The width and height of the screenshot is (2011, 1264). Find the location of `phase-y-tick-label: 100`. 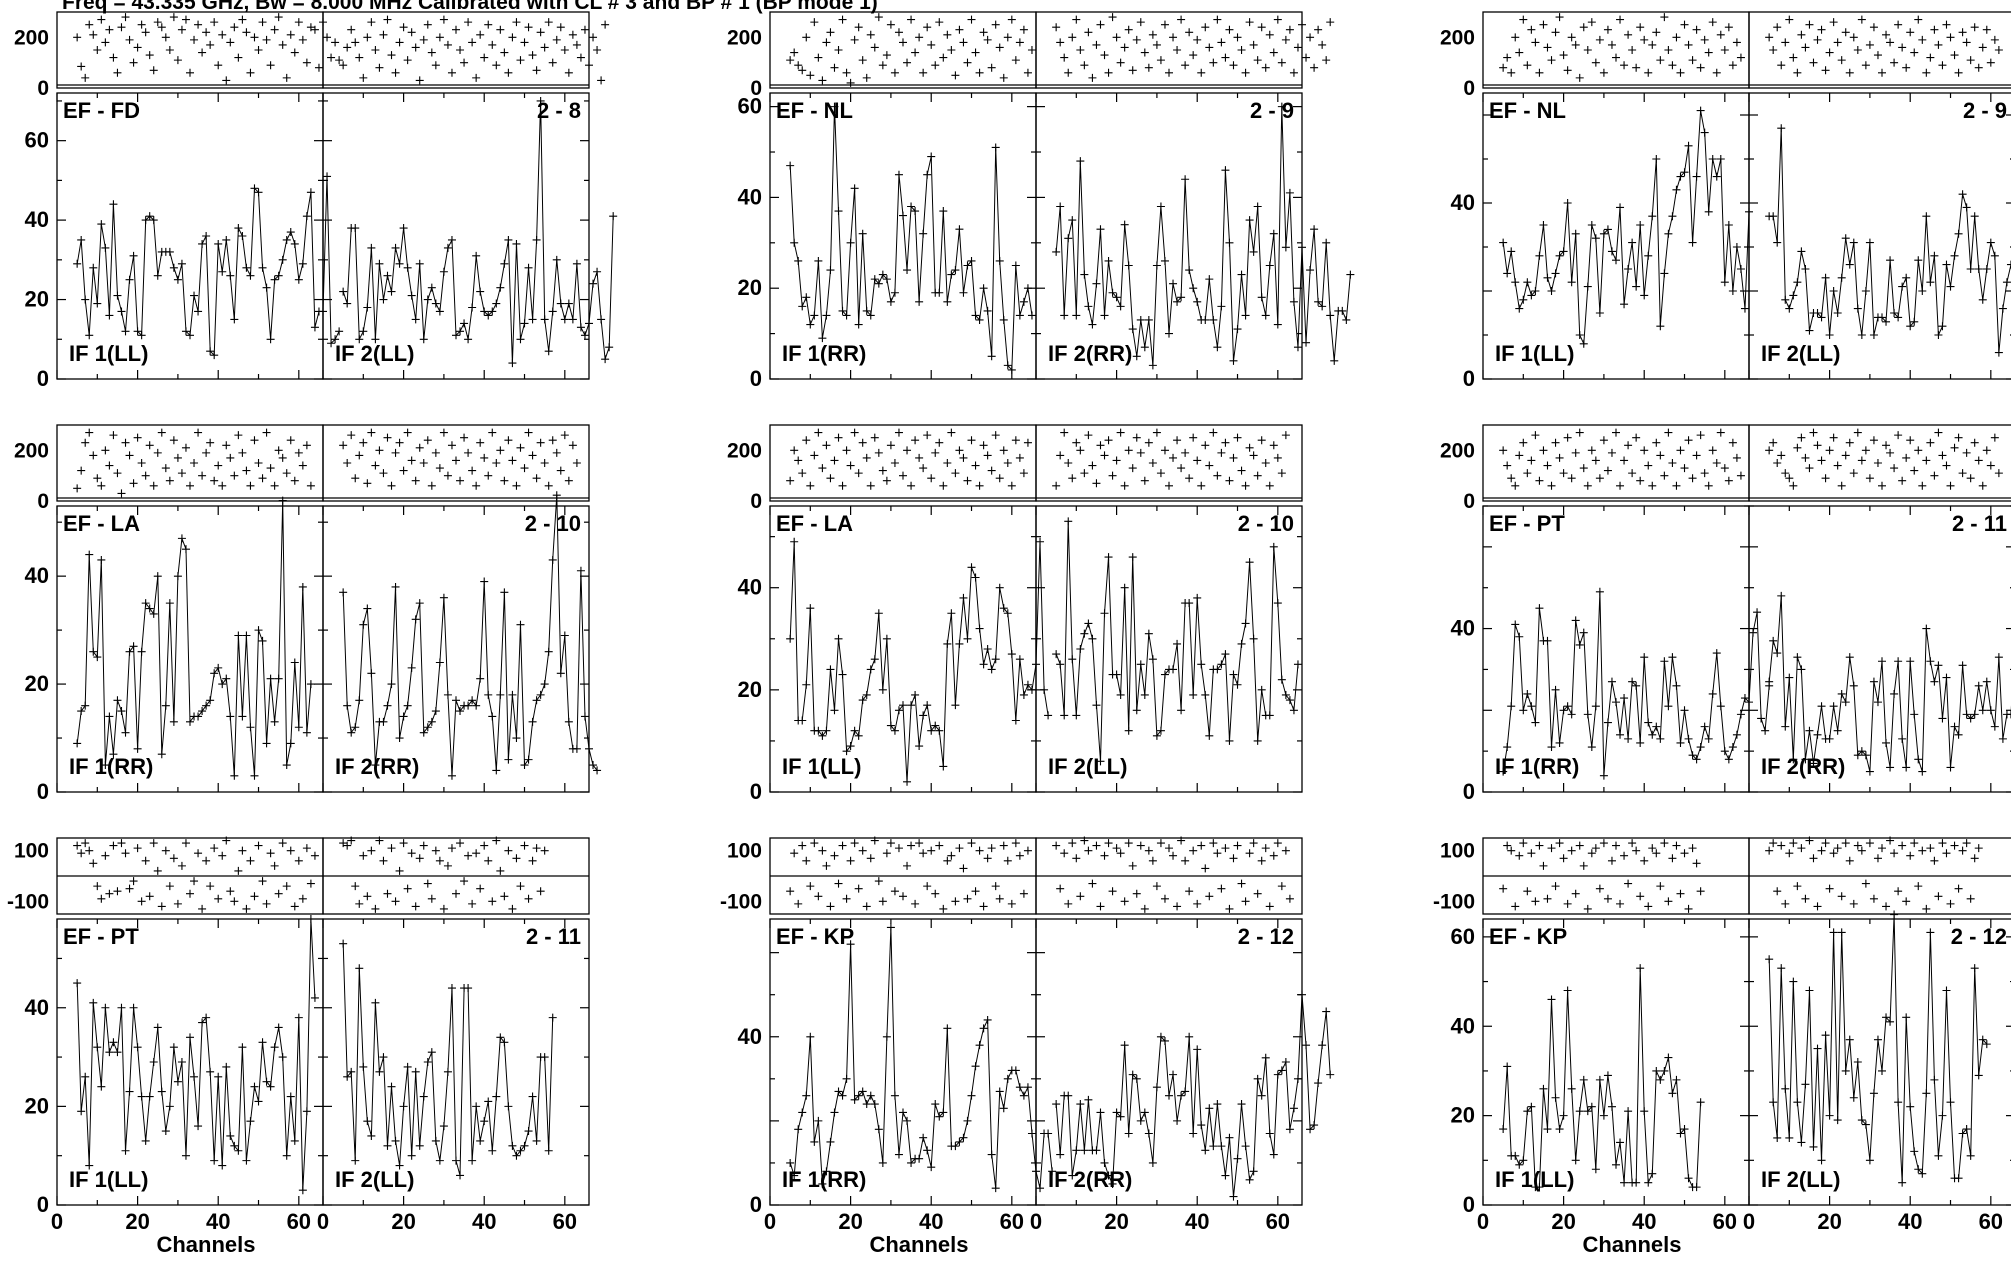

phase-y-tick-label: 100 is located at coordinates (31, 851).